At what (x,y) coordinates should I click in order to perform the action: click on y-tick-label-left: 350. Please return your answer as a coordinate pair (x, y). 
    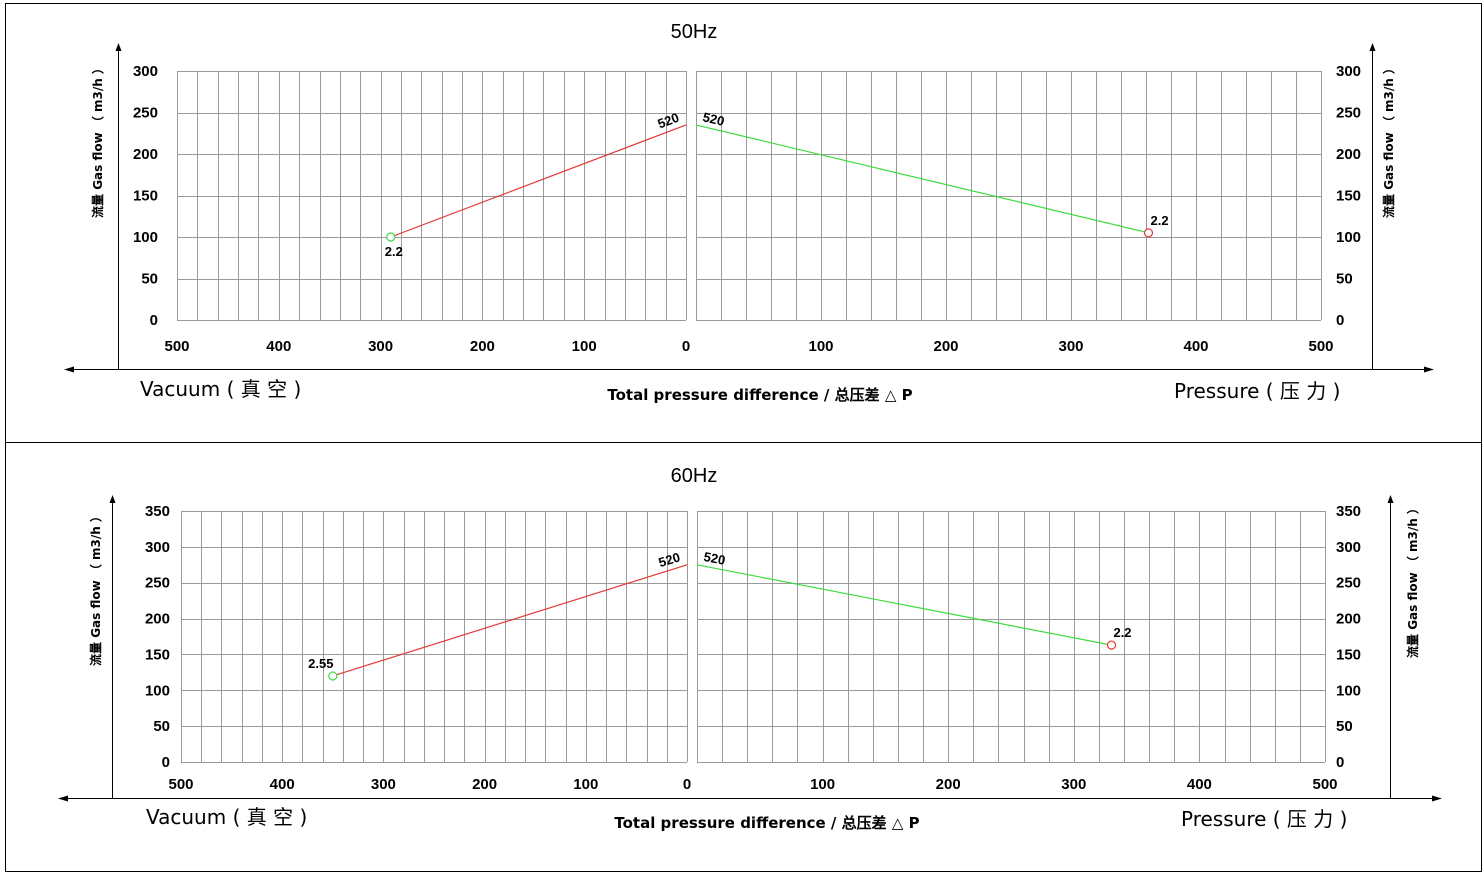
    Looking at the image, I should click on (157, 511).